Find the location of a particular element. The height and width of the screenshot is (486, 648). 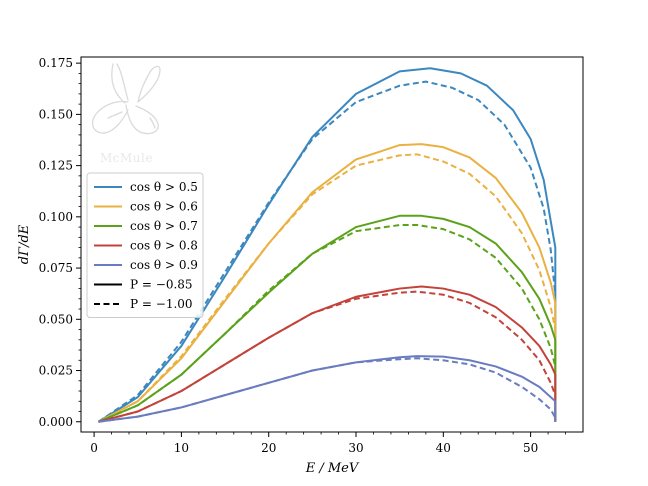

x-tick-label-0: 0 is located at coordinates (94, 448).